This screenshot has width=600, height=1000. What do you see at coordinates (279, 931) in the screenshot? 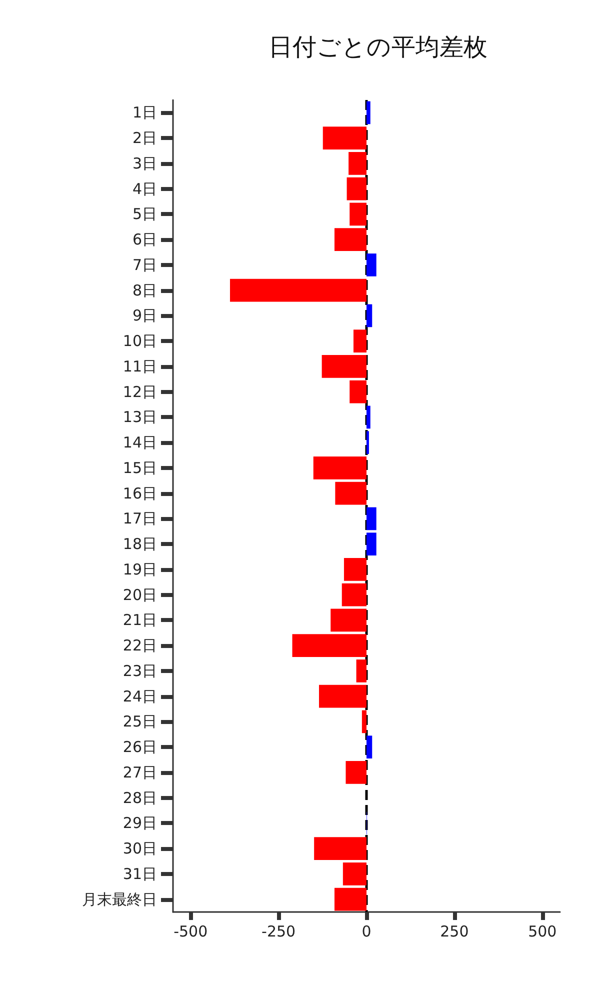
I see `x-tick-label: -250` at bounding box center [279, 931].